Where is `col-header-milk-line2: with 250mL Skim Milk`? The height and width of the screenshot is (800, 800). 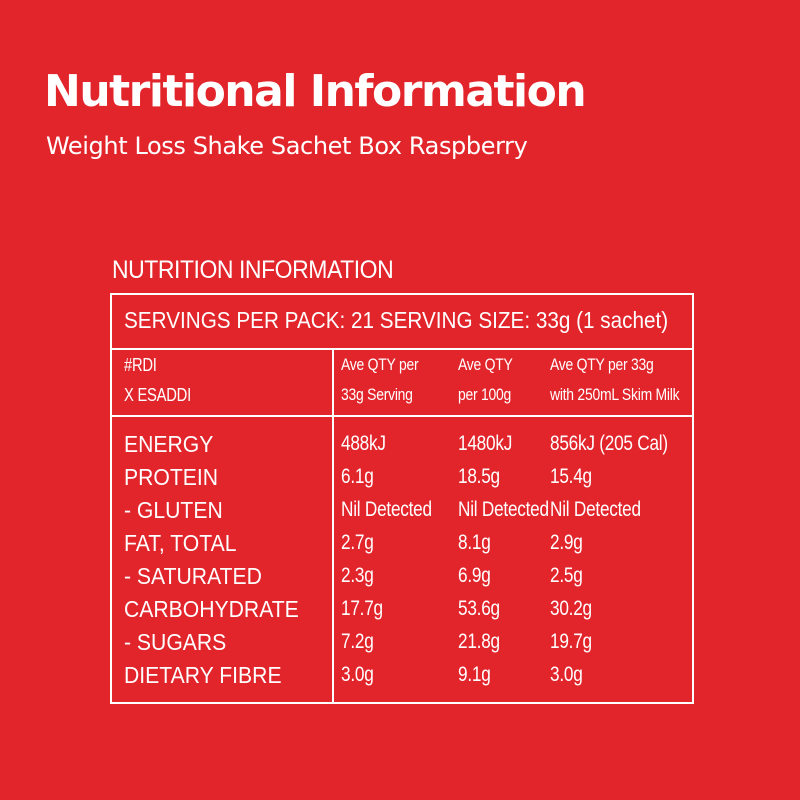 col-header-milk-line2: with 250mL Skim Milk is located at coordinates (615, 394).